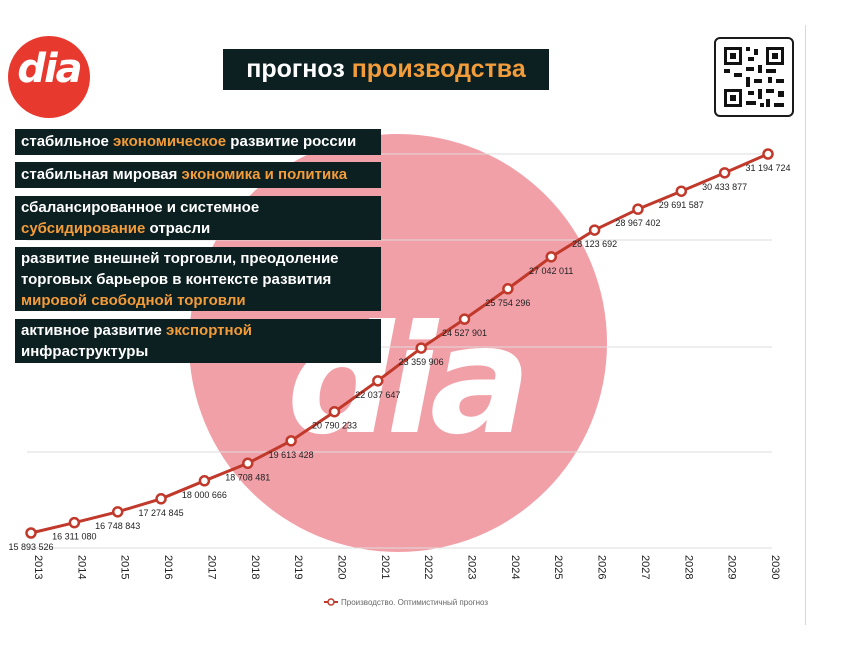 The width and height of the screenshot is (847, 651). What do you see at coordinates (255, 567) in the screenshot?
I see `x-tick-label: 2018` at bounding box center [255, 567].